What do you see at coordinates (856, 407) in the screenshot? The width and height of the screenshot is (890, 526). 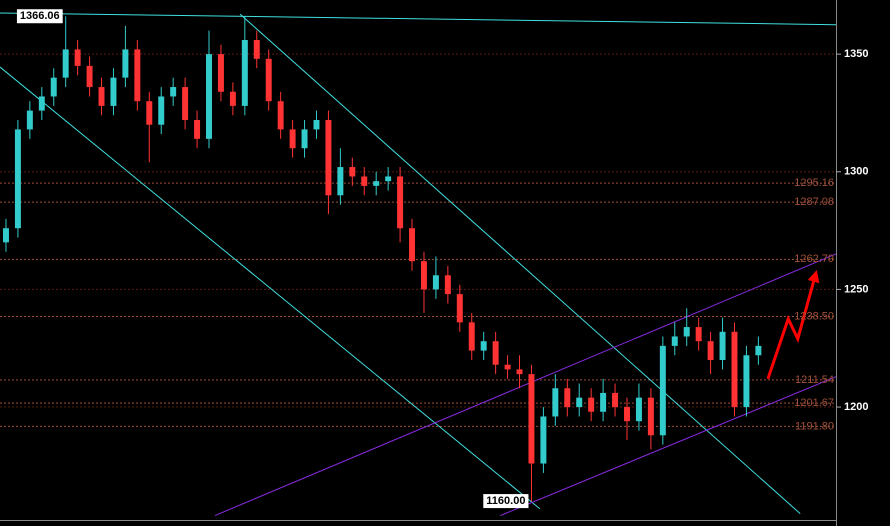 I see `y-tick-label: 1200` at bounding box center [856, 407].